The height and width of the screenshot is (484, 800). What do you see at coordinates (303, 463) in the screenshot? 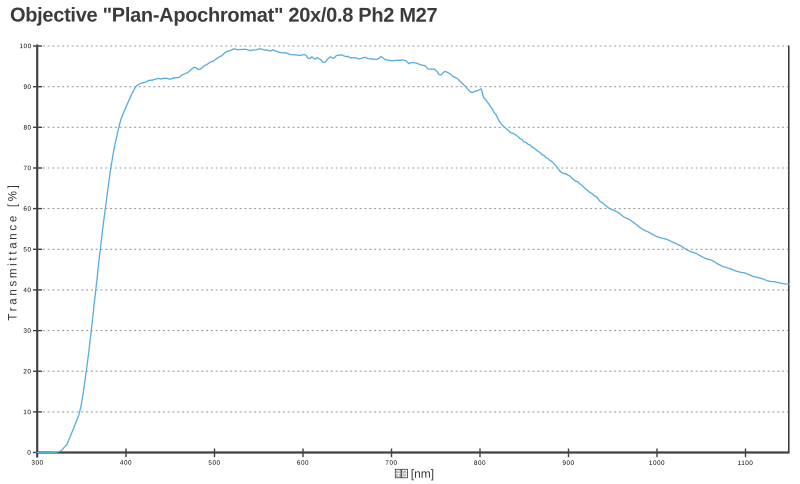
I see `svg-text: 600` at bounding box center [303, 463].